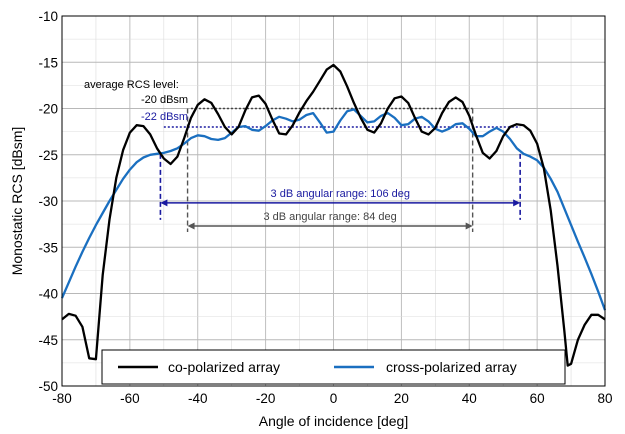 This screenshot has width=625, height=434. Describe the element at coordinates (330, 226) in the screenshot. I see `co-range-arrow` at that location.